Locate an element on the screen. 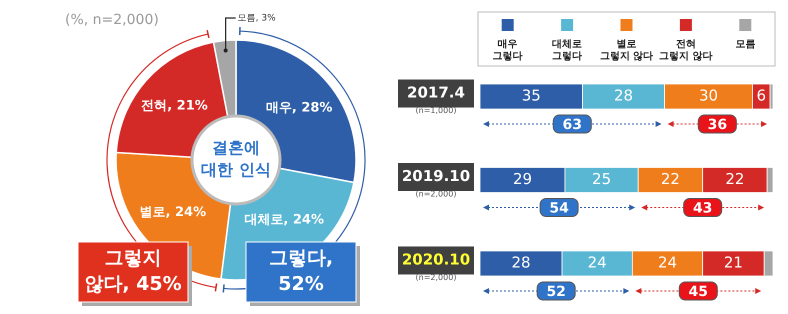  legend-label: 전혀 그렇지 않다 is located at coordinates (686, 50).